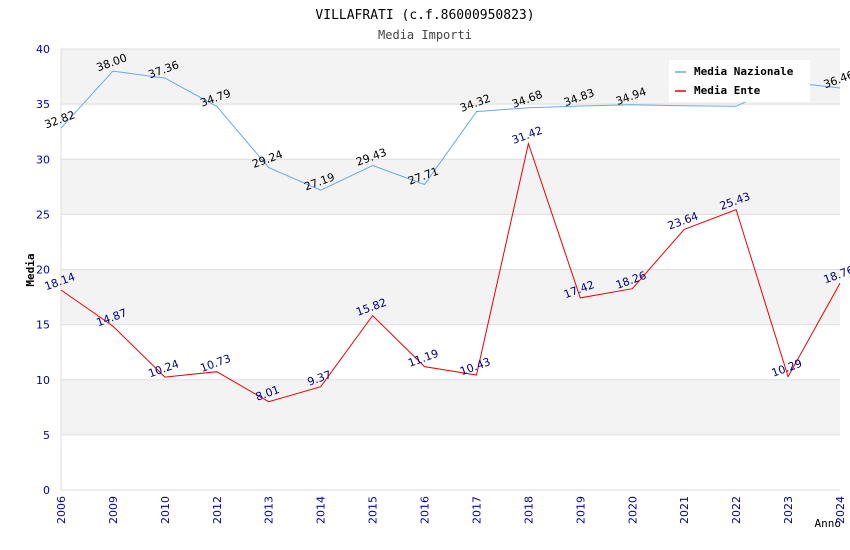 The image size is (850, 550). I want to click on legend-label-ente: Media Ente, so click(727, 90).